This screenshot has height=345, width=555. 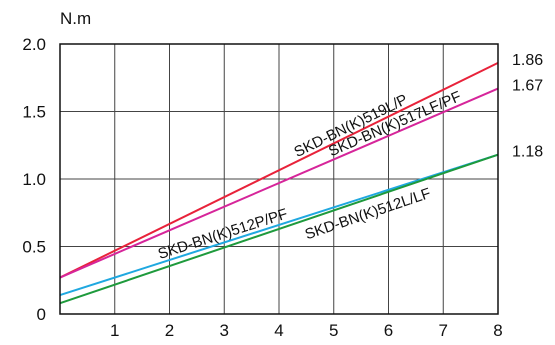 What do you see at coordinates (278, 330) in the screenshot?
I see `x-tick-label: 4` at bounding box center [278, 330].